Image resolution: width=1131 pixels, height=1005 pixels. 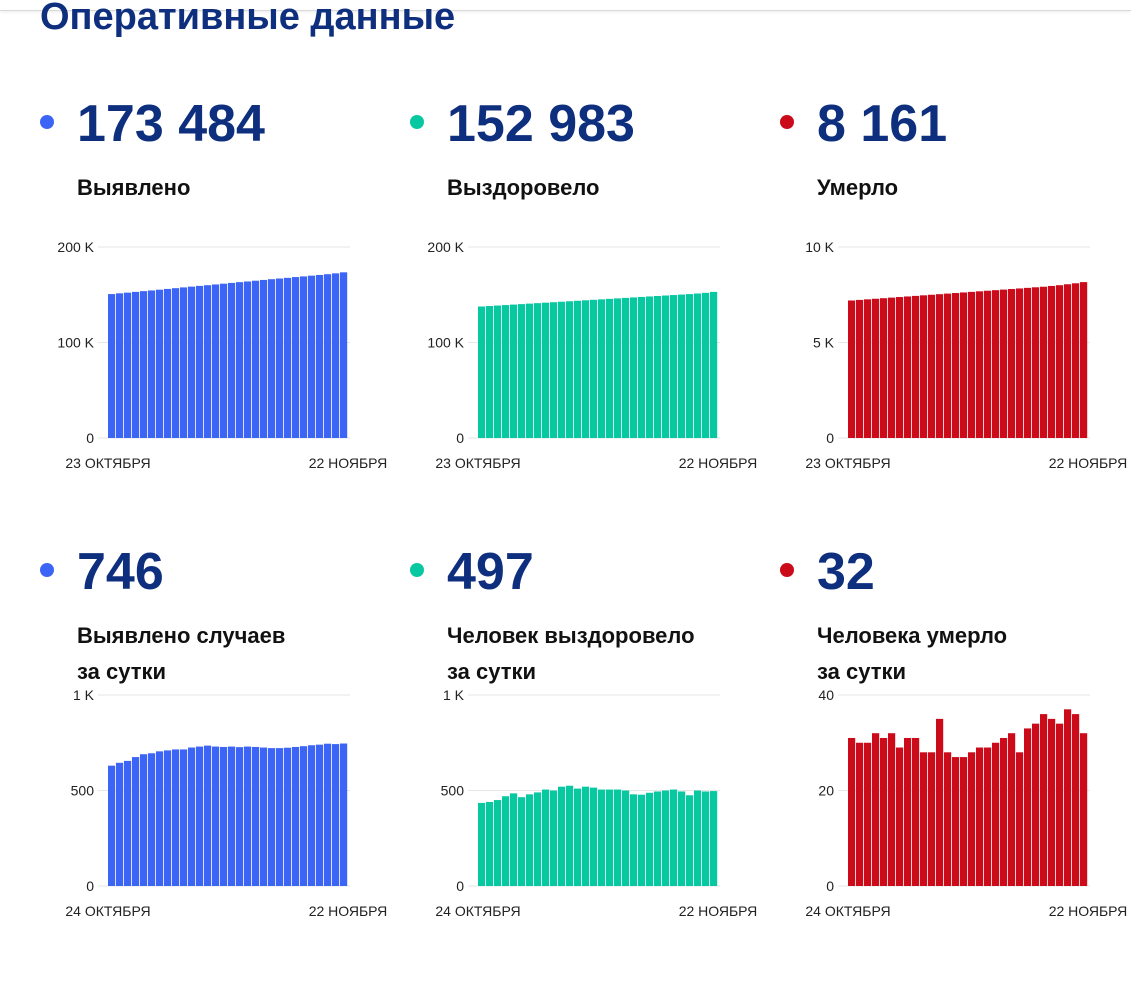 What do you see at coordinates (75, 343) in the screenshot?
I see `y-tick-label: 100 K` at bounding box center [75, 343].